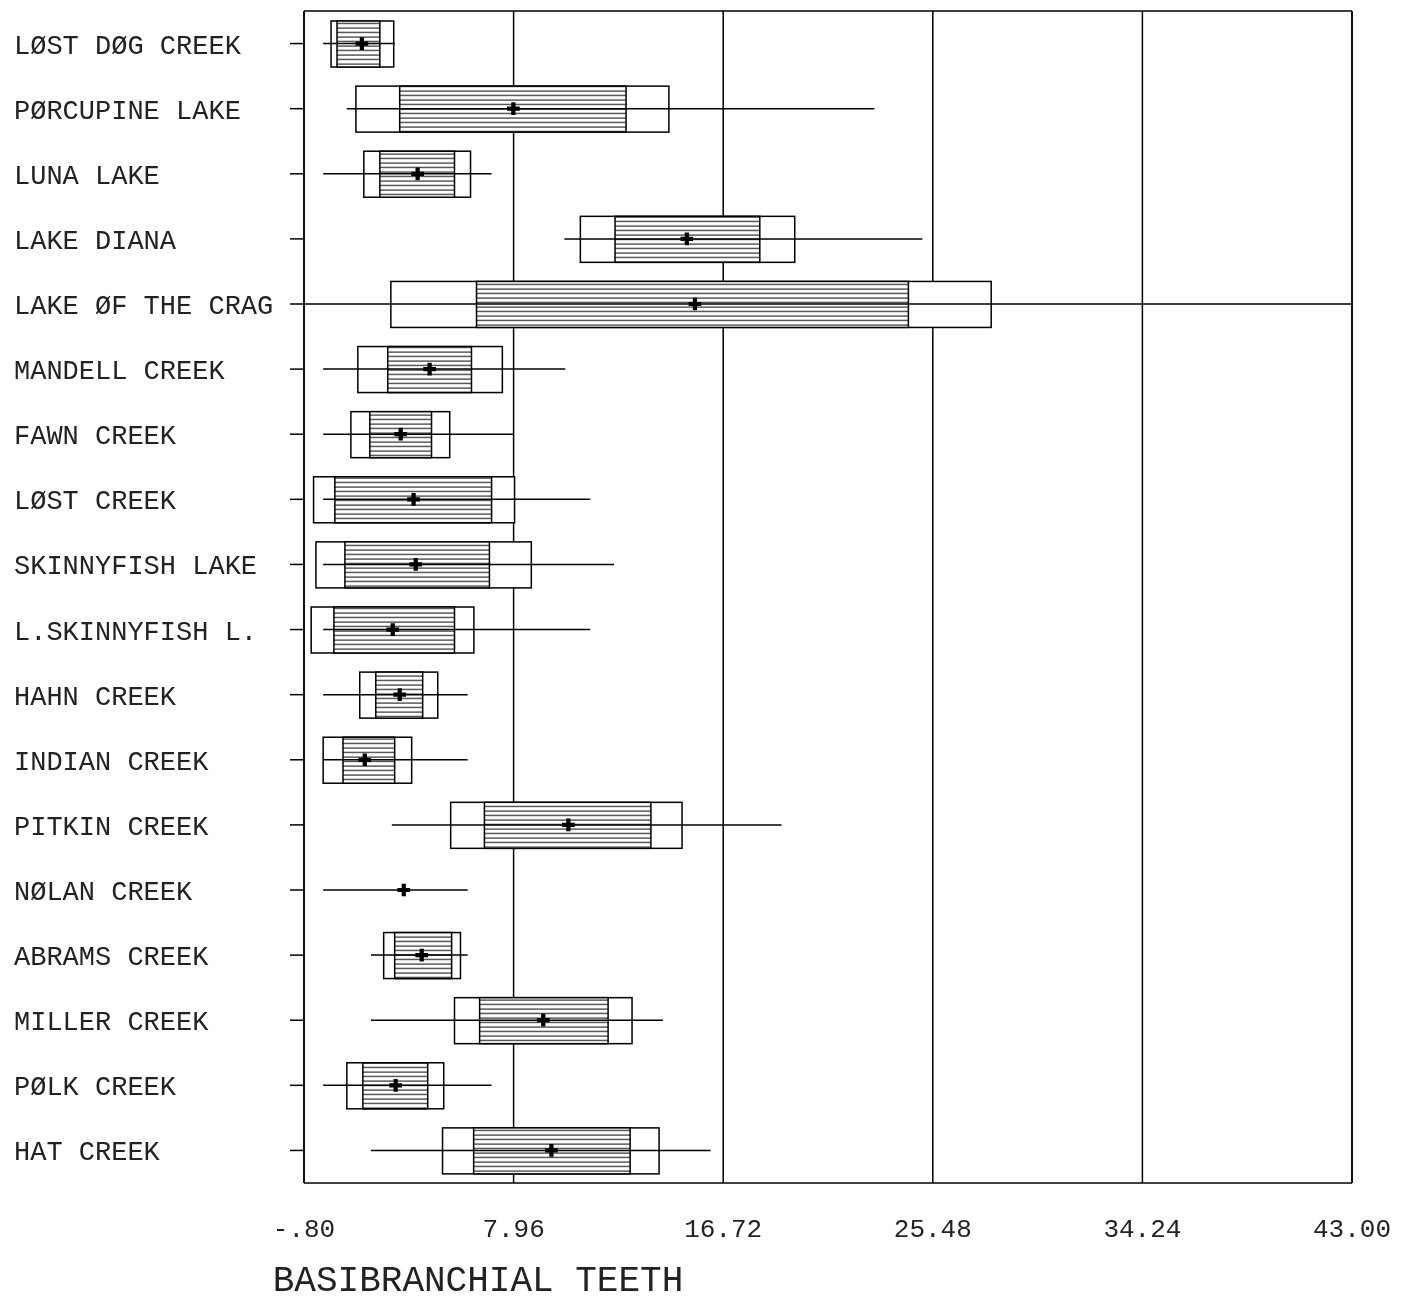  Describe the element at coordinates (112, 958) in the screenshot. I see `y-tick-label: ABRAMS CREEK` at that location.